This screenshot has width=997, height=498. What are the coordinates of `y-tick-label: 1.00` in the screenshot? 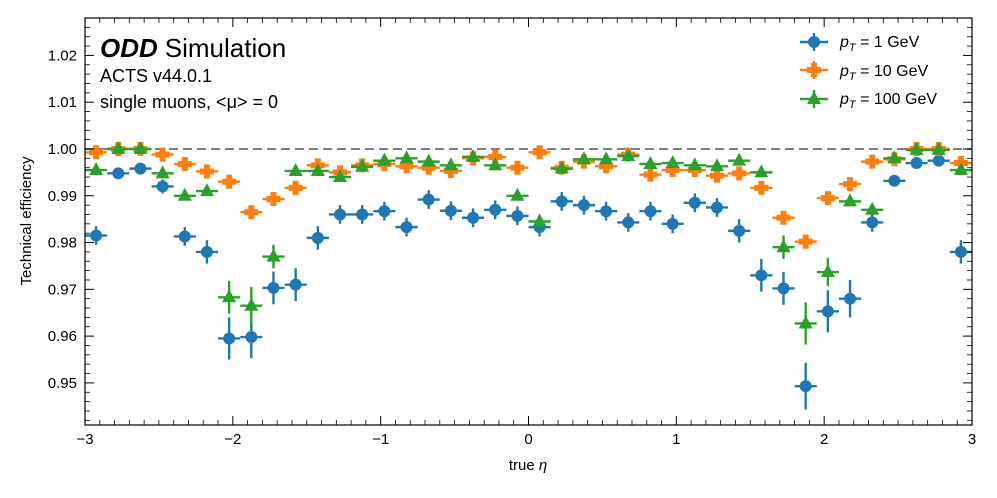 It's located at (62, 149).